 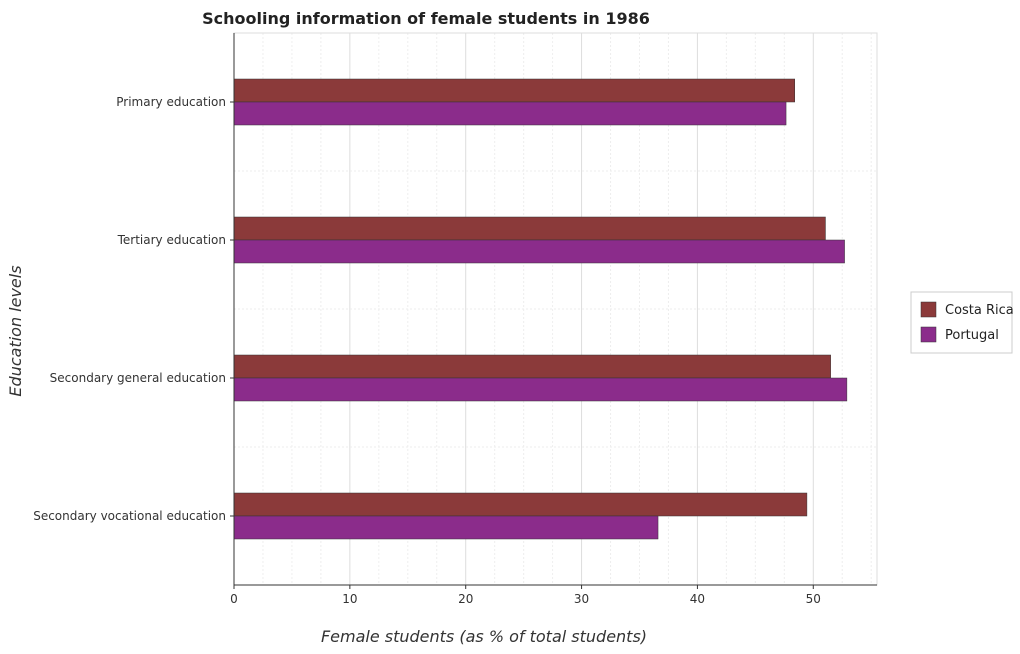 What do you see at coordinates (697, 599) in the screenshot?
I see `x-tick-label: 40` at bounding box center [697, 599].